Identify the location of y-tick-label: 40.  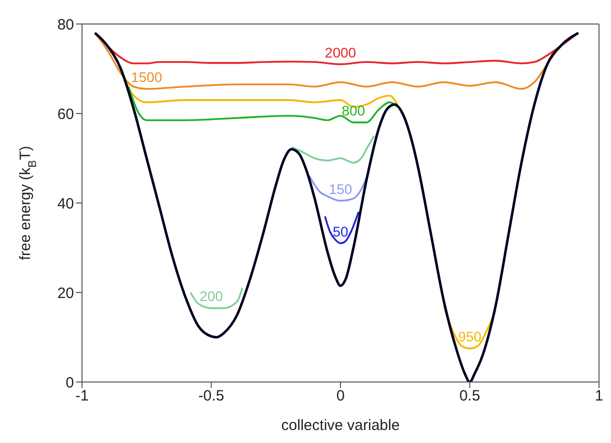
(65, 203).